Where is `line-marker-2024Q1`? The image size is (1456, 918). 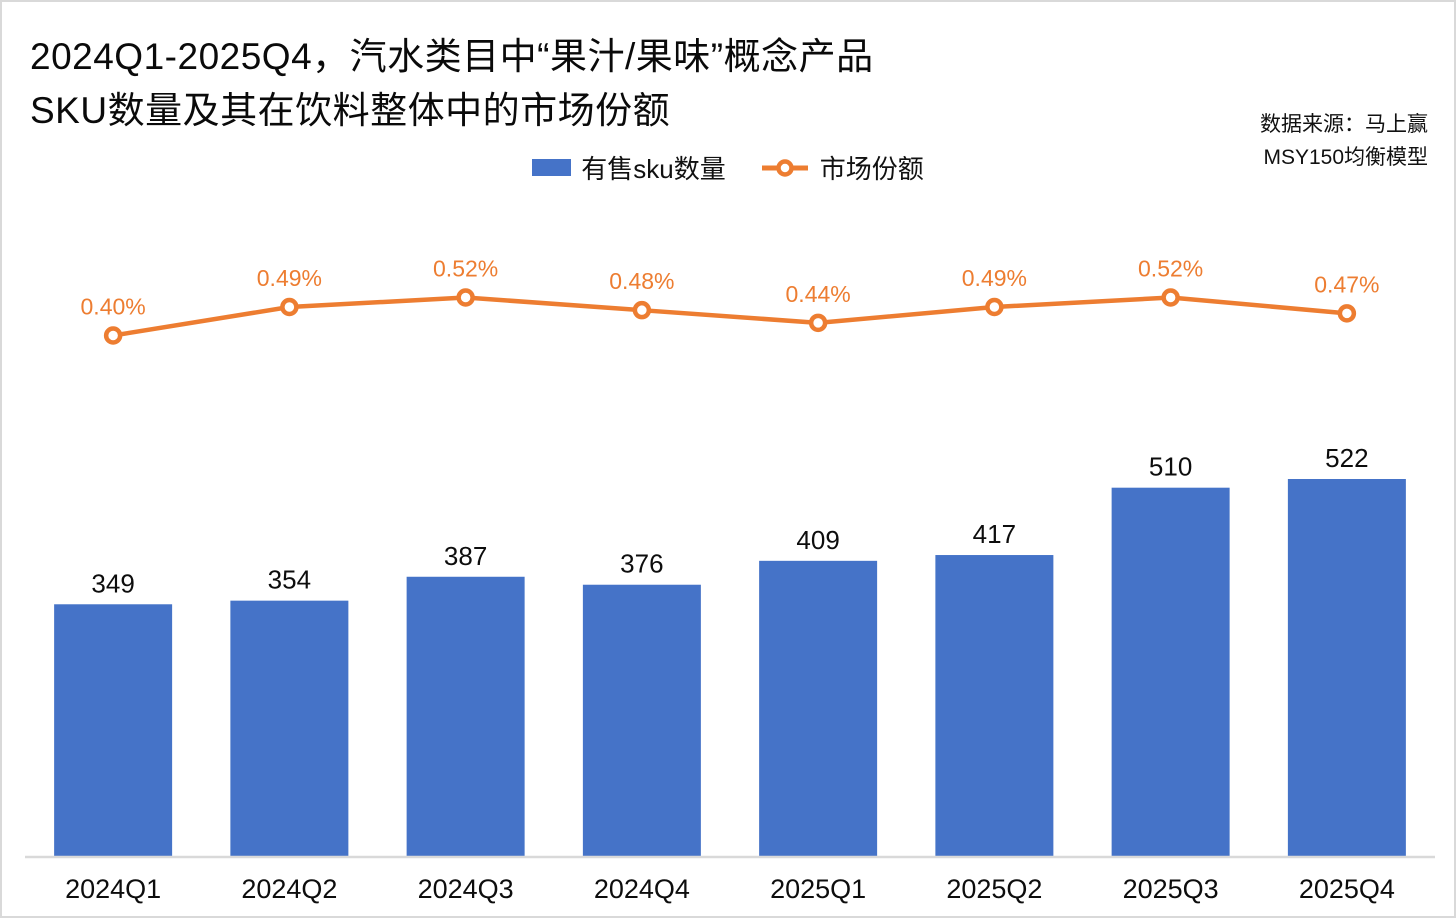 line-marker-2024Q1 is located at coordinates (113, 335).